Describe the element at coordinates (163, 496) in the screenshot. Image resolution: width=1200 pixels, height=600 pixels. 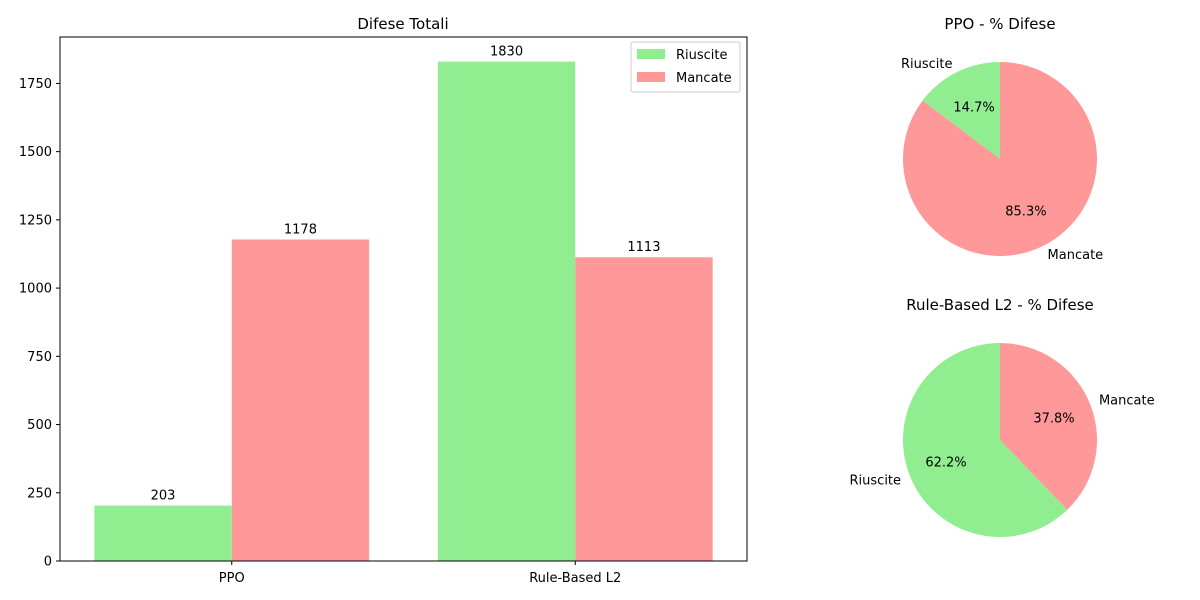
I see `data-label-riuscite-ppo: 203` at that location.